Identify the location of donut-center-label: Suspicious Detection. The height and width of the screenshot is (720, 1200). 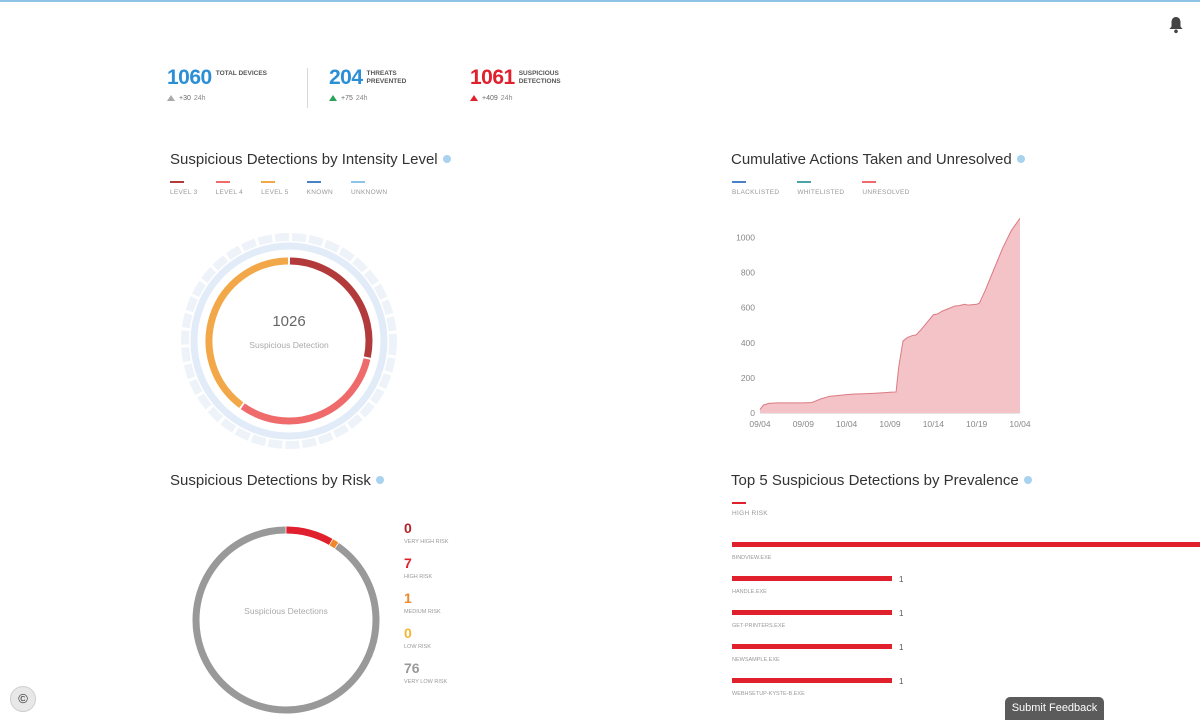
(289, 345).